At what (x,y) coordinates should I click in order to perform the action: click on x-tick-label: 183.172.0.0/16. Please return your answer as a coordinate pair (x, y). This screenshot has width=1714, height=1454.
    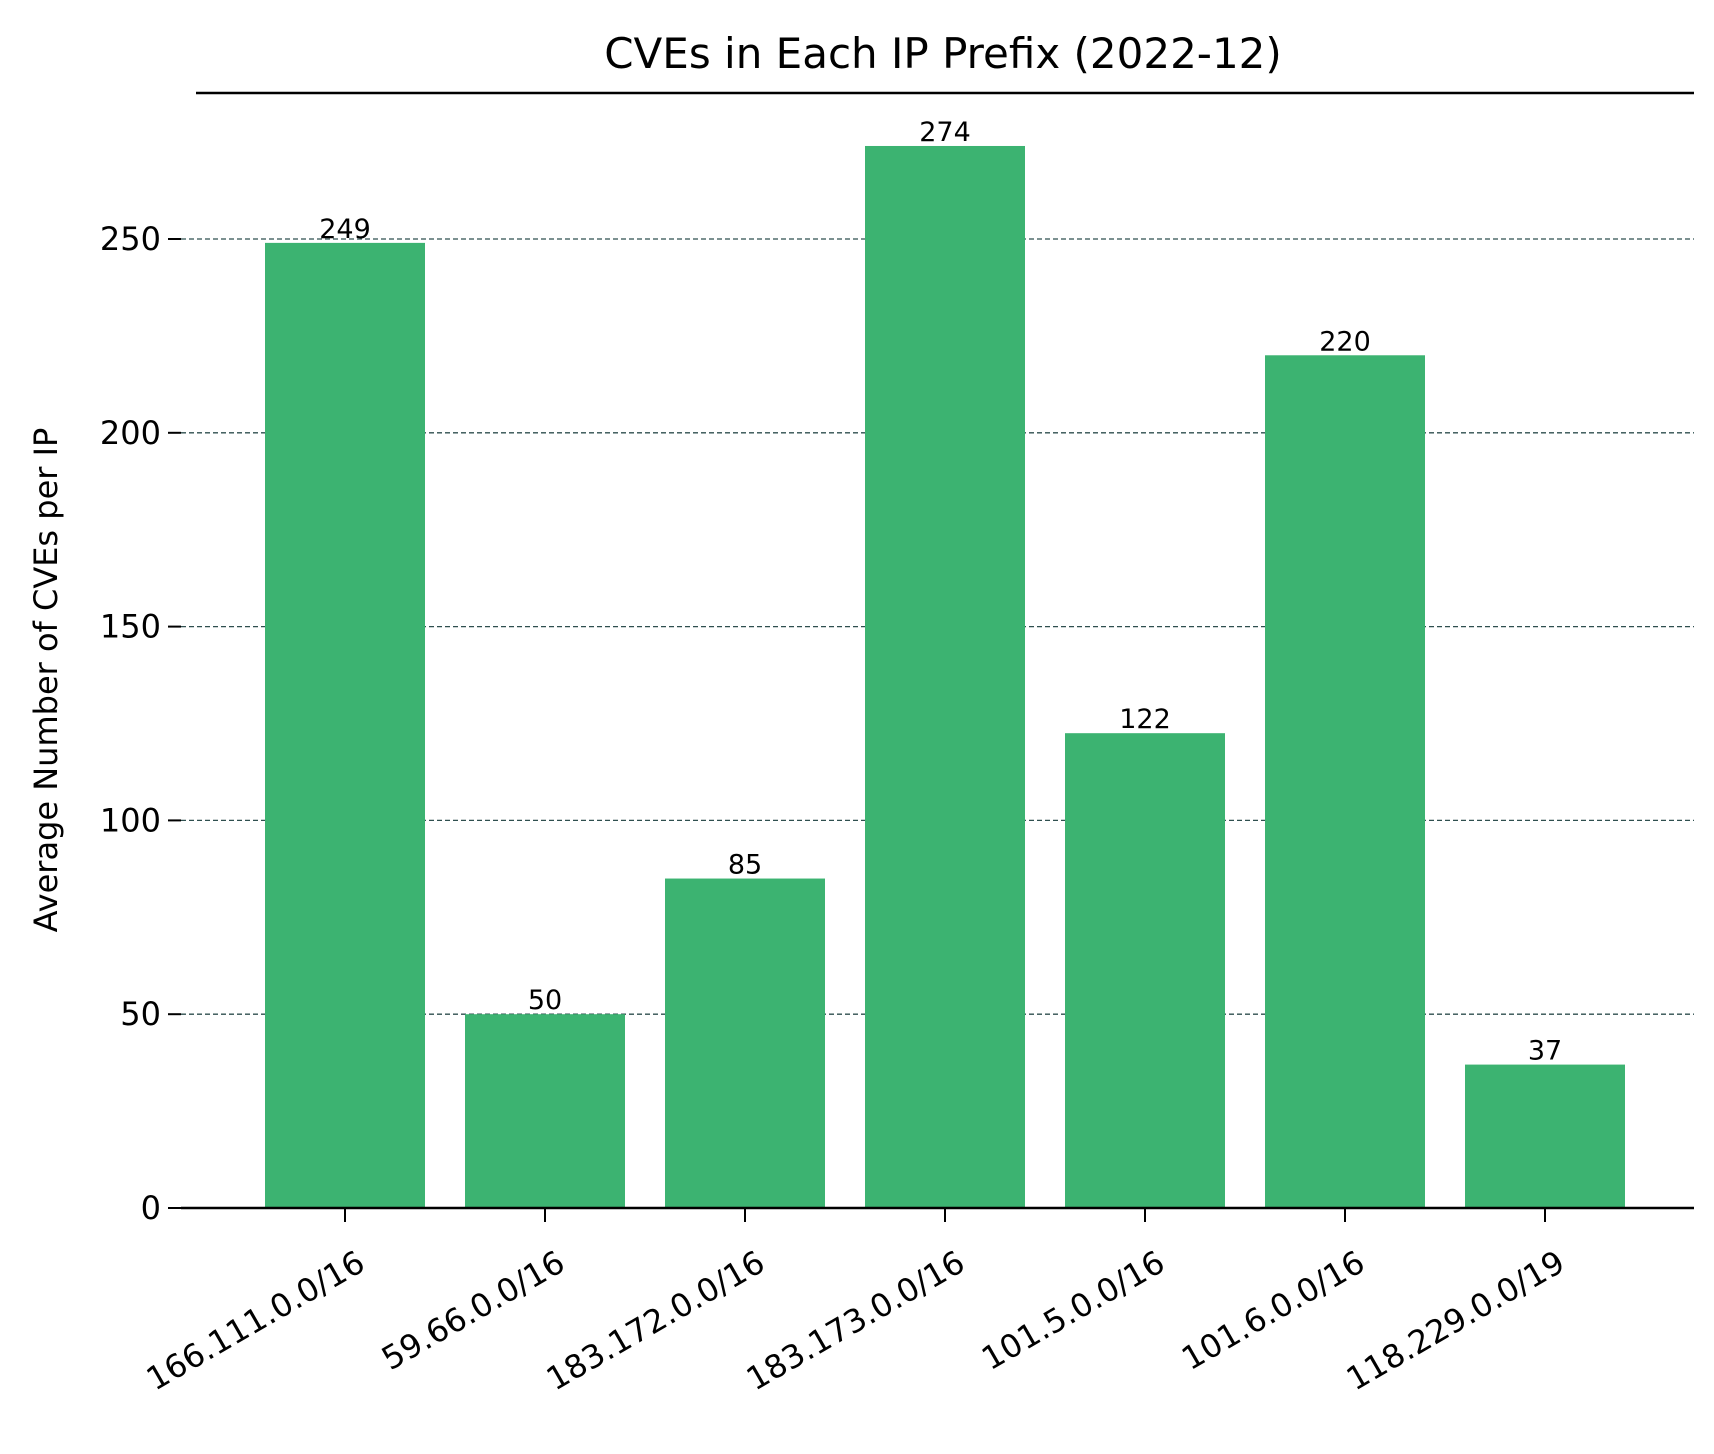
    Looking at the image, I should click on (655, 1320).